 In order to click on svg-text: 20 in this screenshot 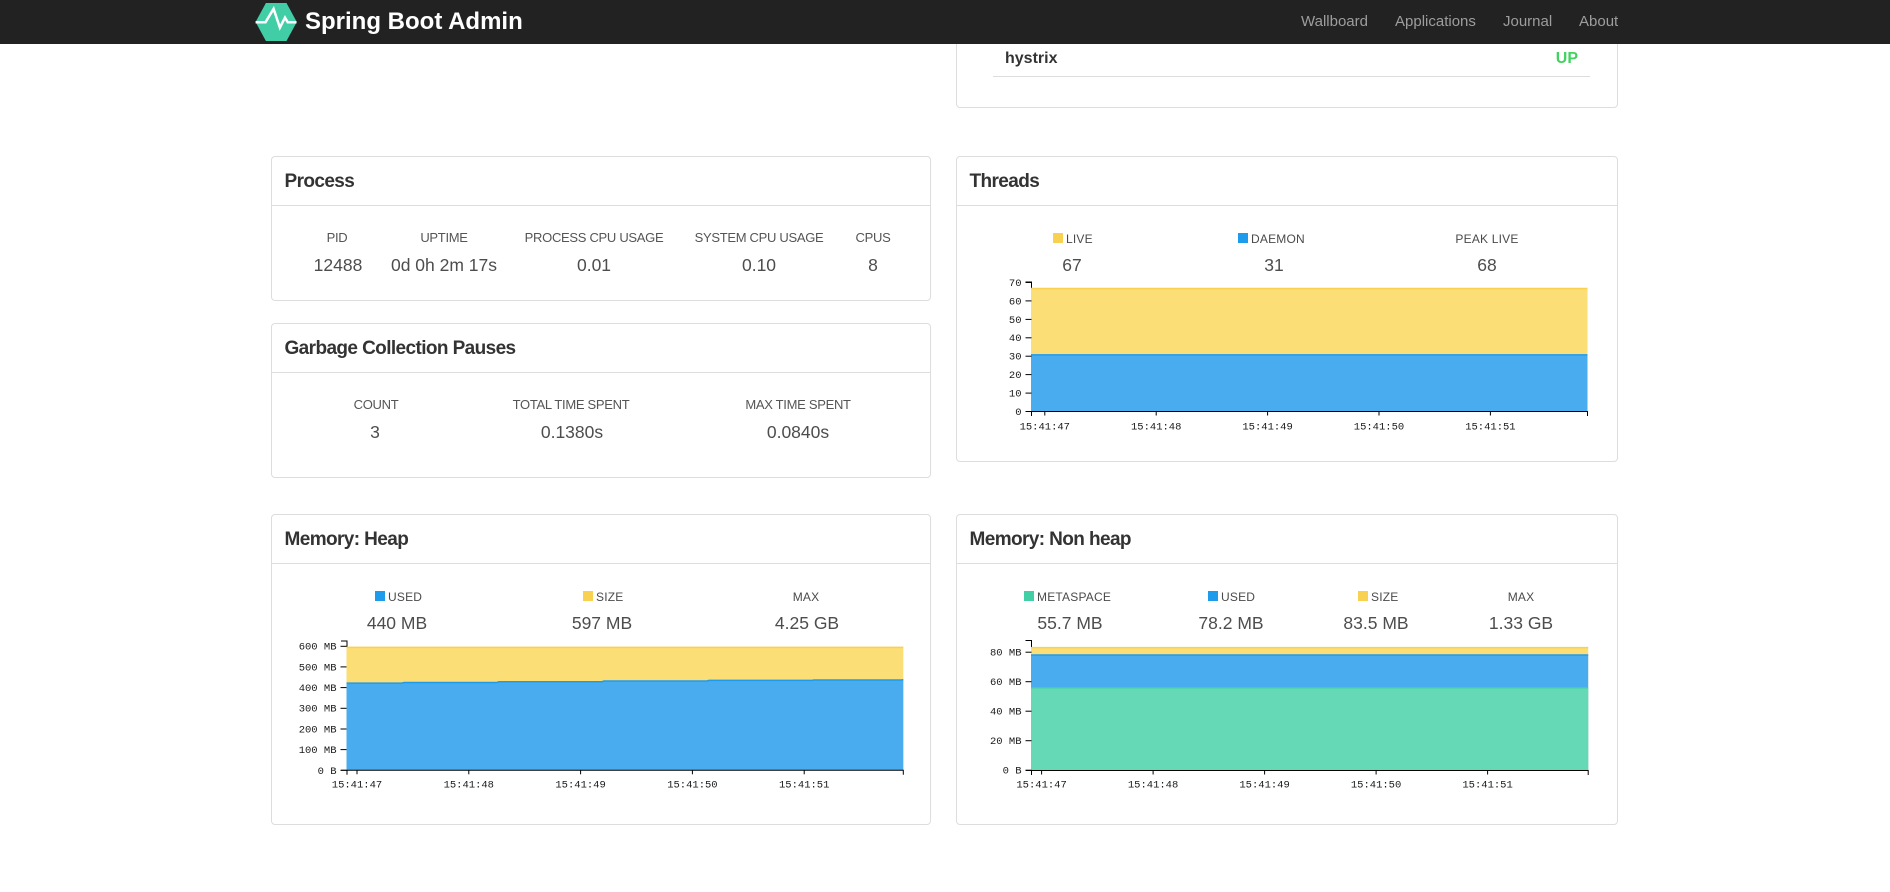, I will do `click(1015, 376)`.